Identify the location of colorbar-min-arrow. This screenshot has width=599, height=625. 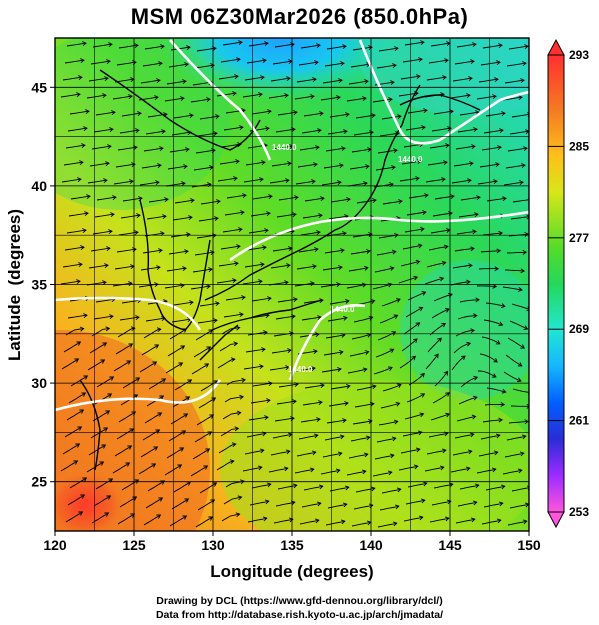
(556, 520).